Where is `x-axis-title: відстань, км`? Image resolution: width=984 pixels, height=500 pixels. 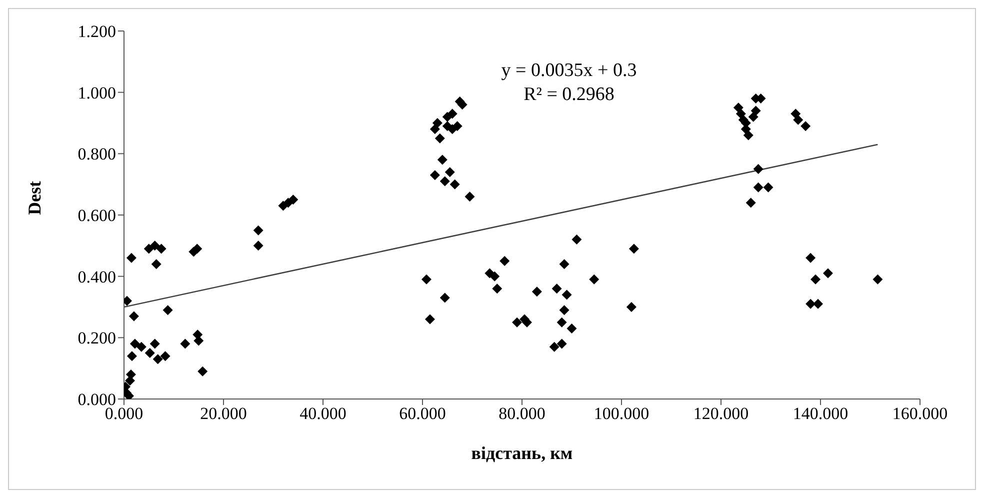
x-axis-title: відстань, км is located at coordinates (522, 453).